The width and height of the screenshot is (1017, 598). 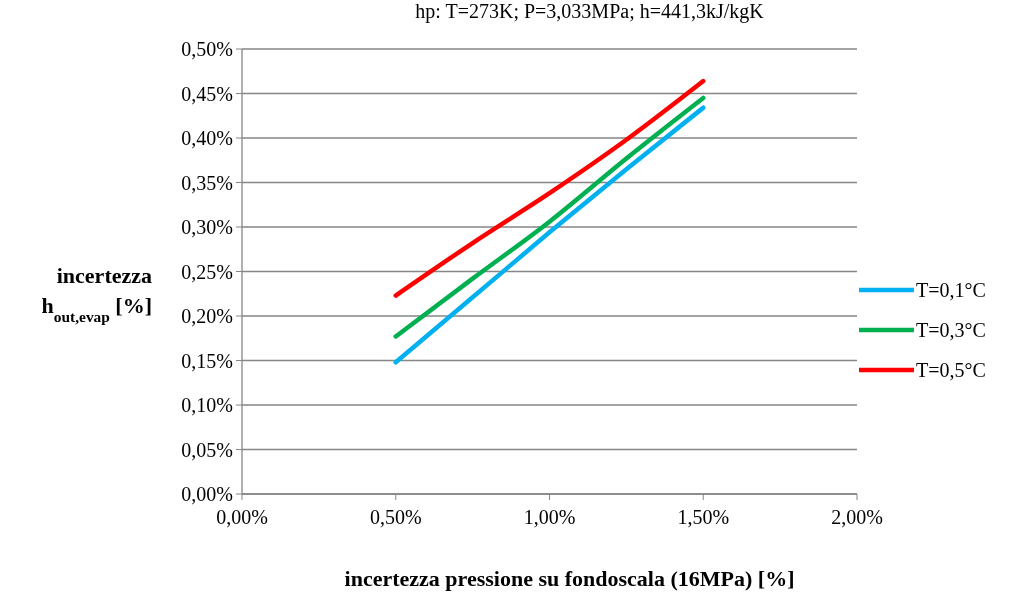 What do you see at coordinates (590, 11) in the screenshot?
I see `chart-title: hp: T=273K; P=3,033MPa; h=441,3kJ/kgK` at bounding box center [590, 11].